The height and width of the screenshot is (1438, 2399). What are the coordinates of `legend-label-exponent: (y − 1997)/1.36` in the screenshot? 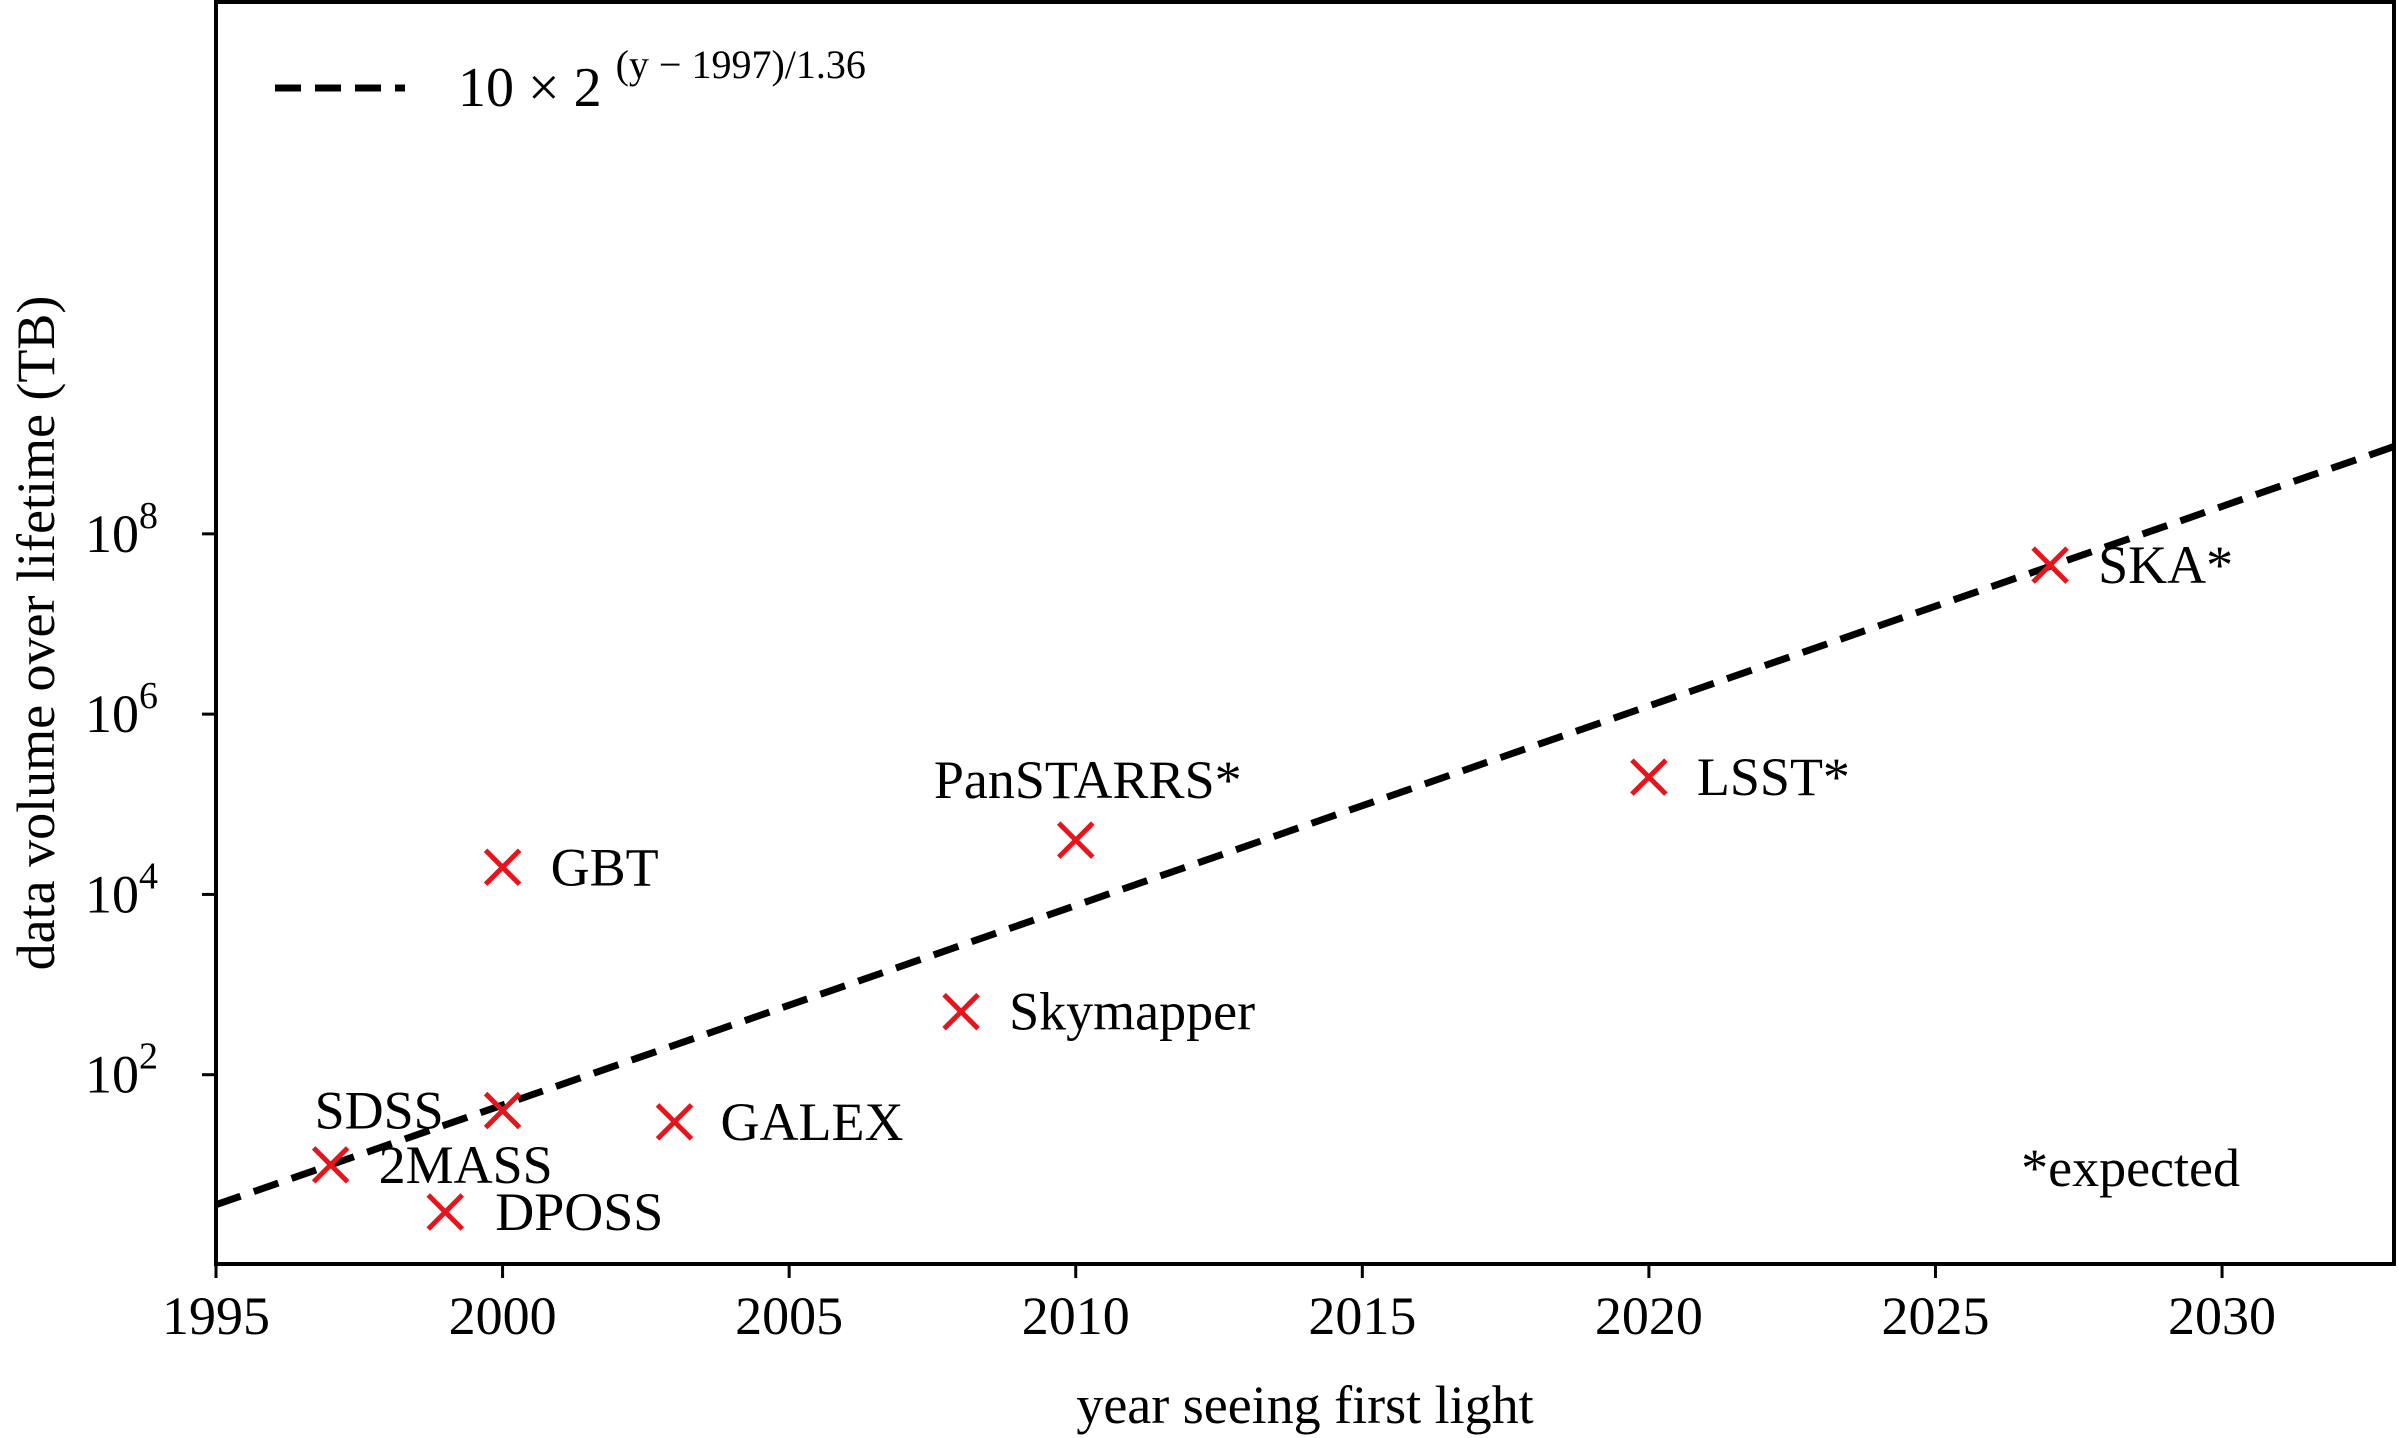 It's located at (741, 64).